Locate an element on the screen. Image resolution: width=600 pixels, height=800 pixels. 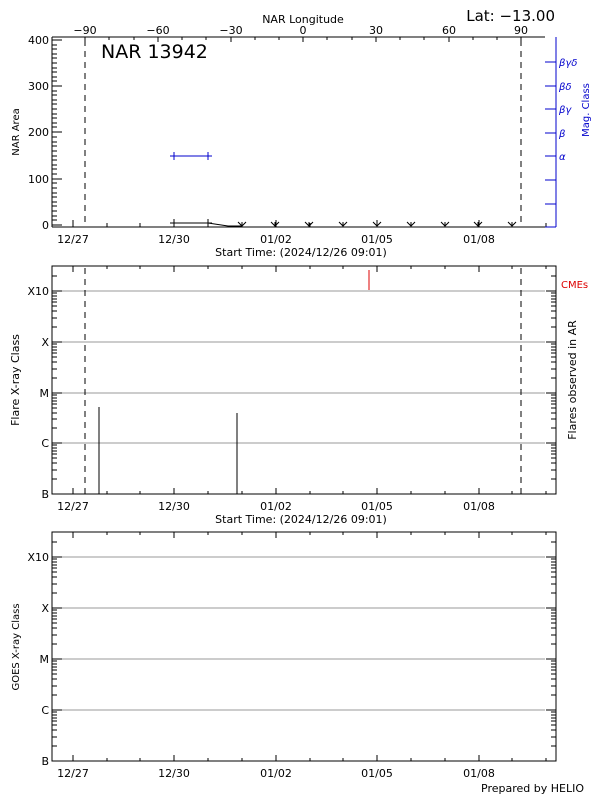
region-title: NAR 13942 is located at coordinates (154, 52).